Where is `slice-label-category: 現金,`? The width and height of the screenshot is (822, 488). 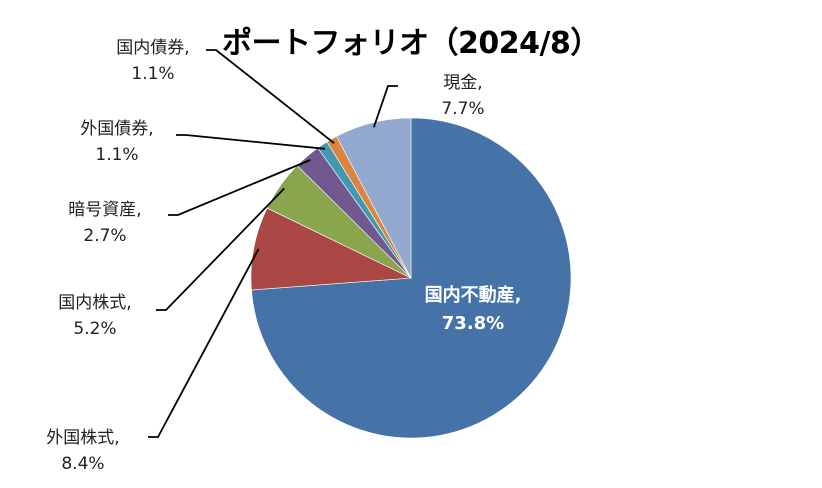
slice-label-category: 現金, is located at coordinates (463, 83).